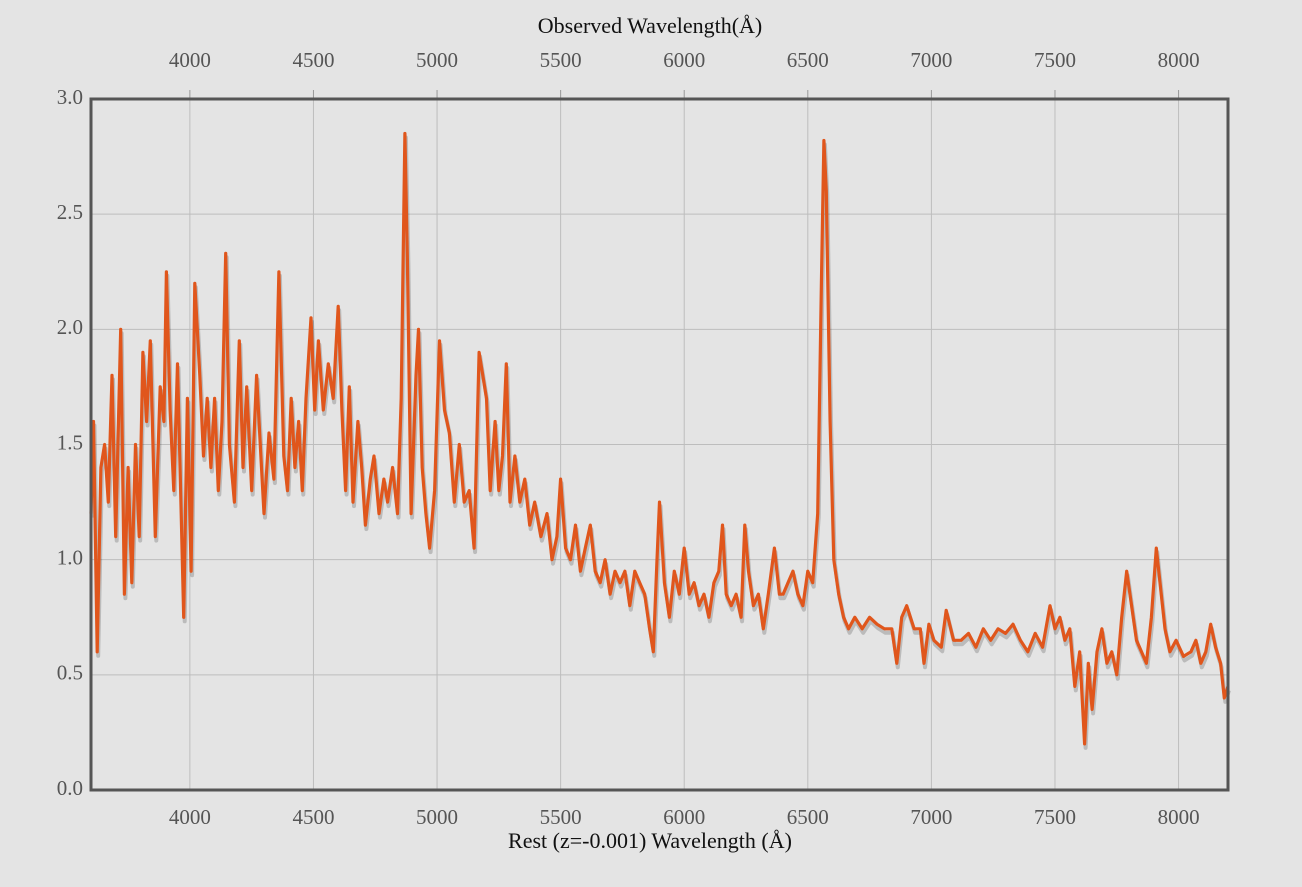 This screenshot has width=1302, height=887. I want to click on y-tick-label: 1.5, so click(70, 442).